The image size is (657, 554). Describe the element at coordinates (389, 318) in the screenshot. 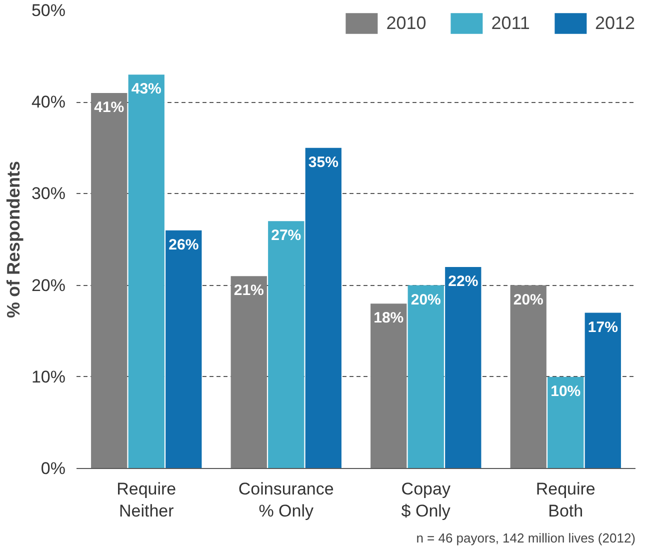

I see `data-label: 18%` at that location.